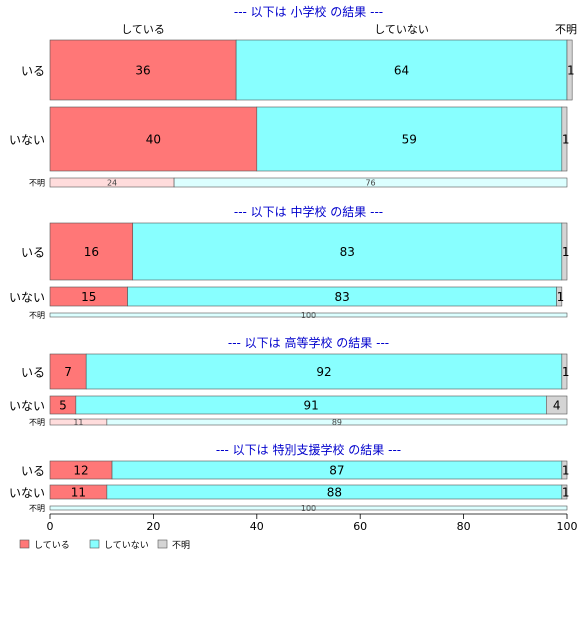 This screenshot has height=636, width=580. Describe the element at coordinates (310, 406) in the screenshot. I see `data-label: 91` at that location.